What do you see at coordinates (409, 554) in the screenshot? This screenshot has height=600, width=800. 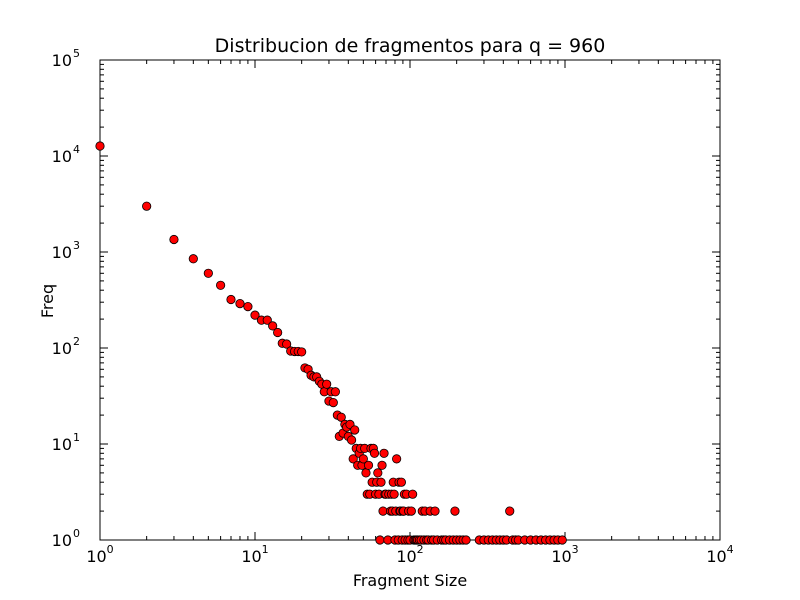 I see `x-tick-label: 10²` at bounding box center [409, 554].